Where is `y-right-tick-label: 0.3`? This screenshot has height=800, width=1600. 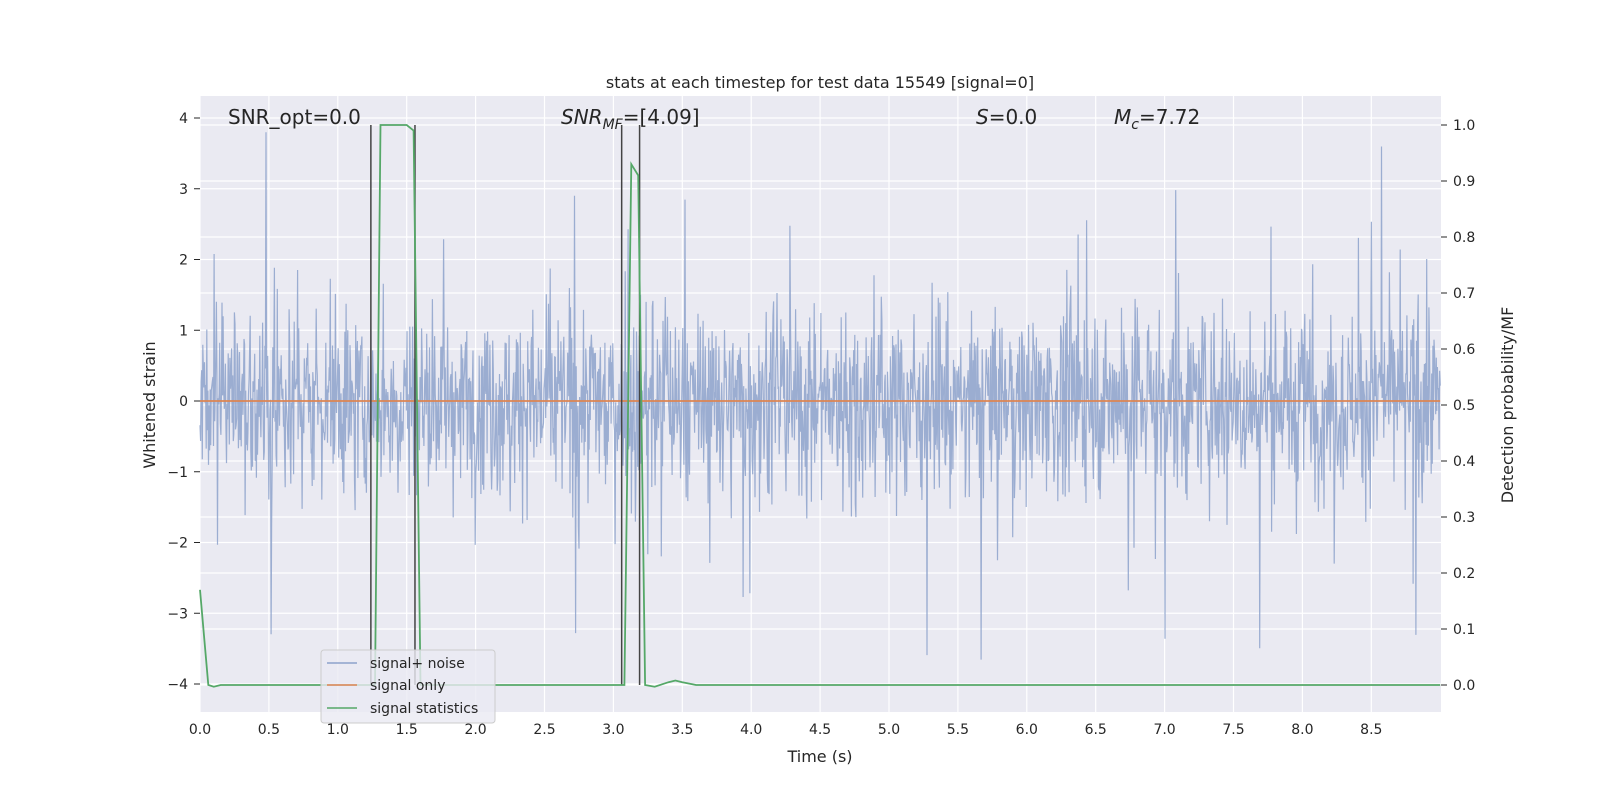 y-right-tick-label: 0.3 is located at coordinates (1464, 518).